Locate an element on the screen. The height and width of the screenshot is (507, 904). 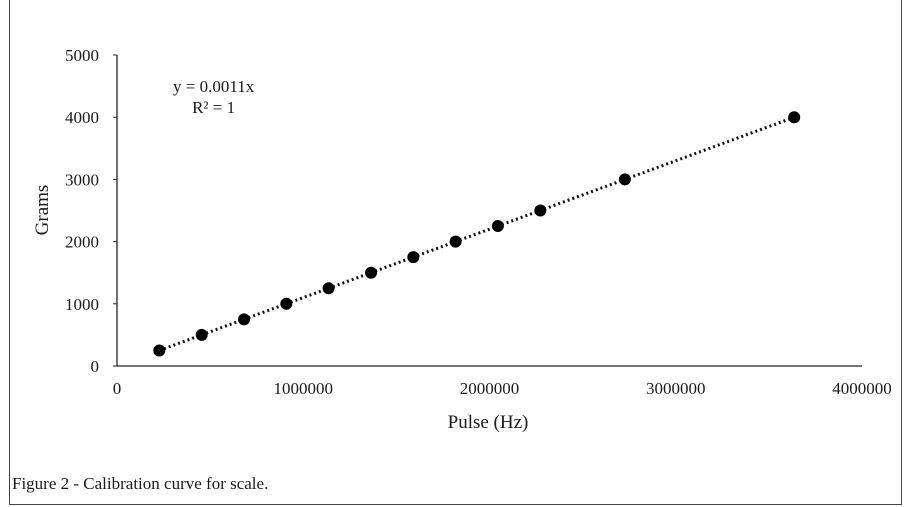
y-tick-label: 0 is located at coordinates (95, 366).